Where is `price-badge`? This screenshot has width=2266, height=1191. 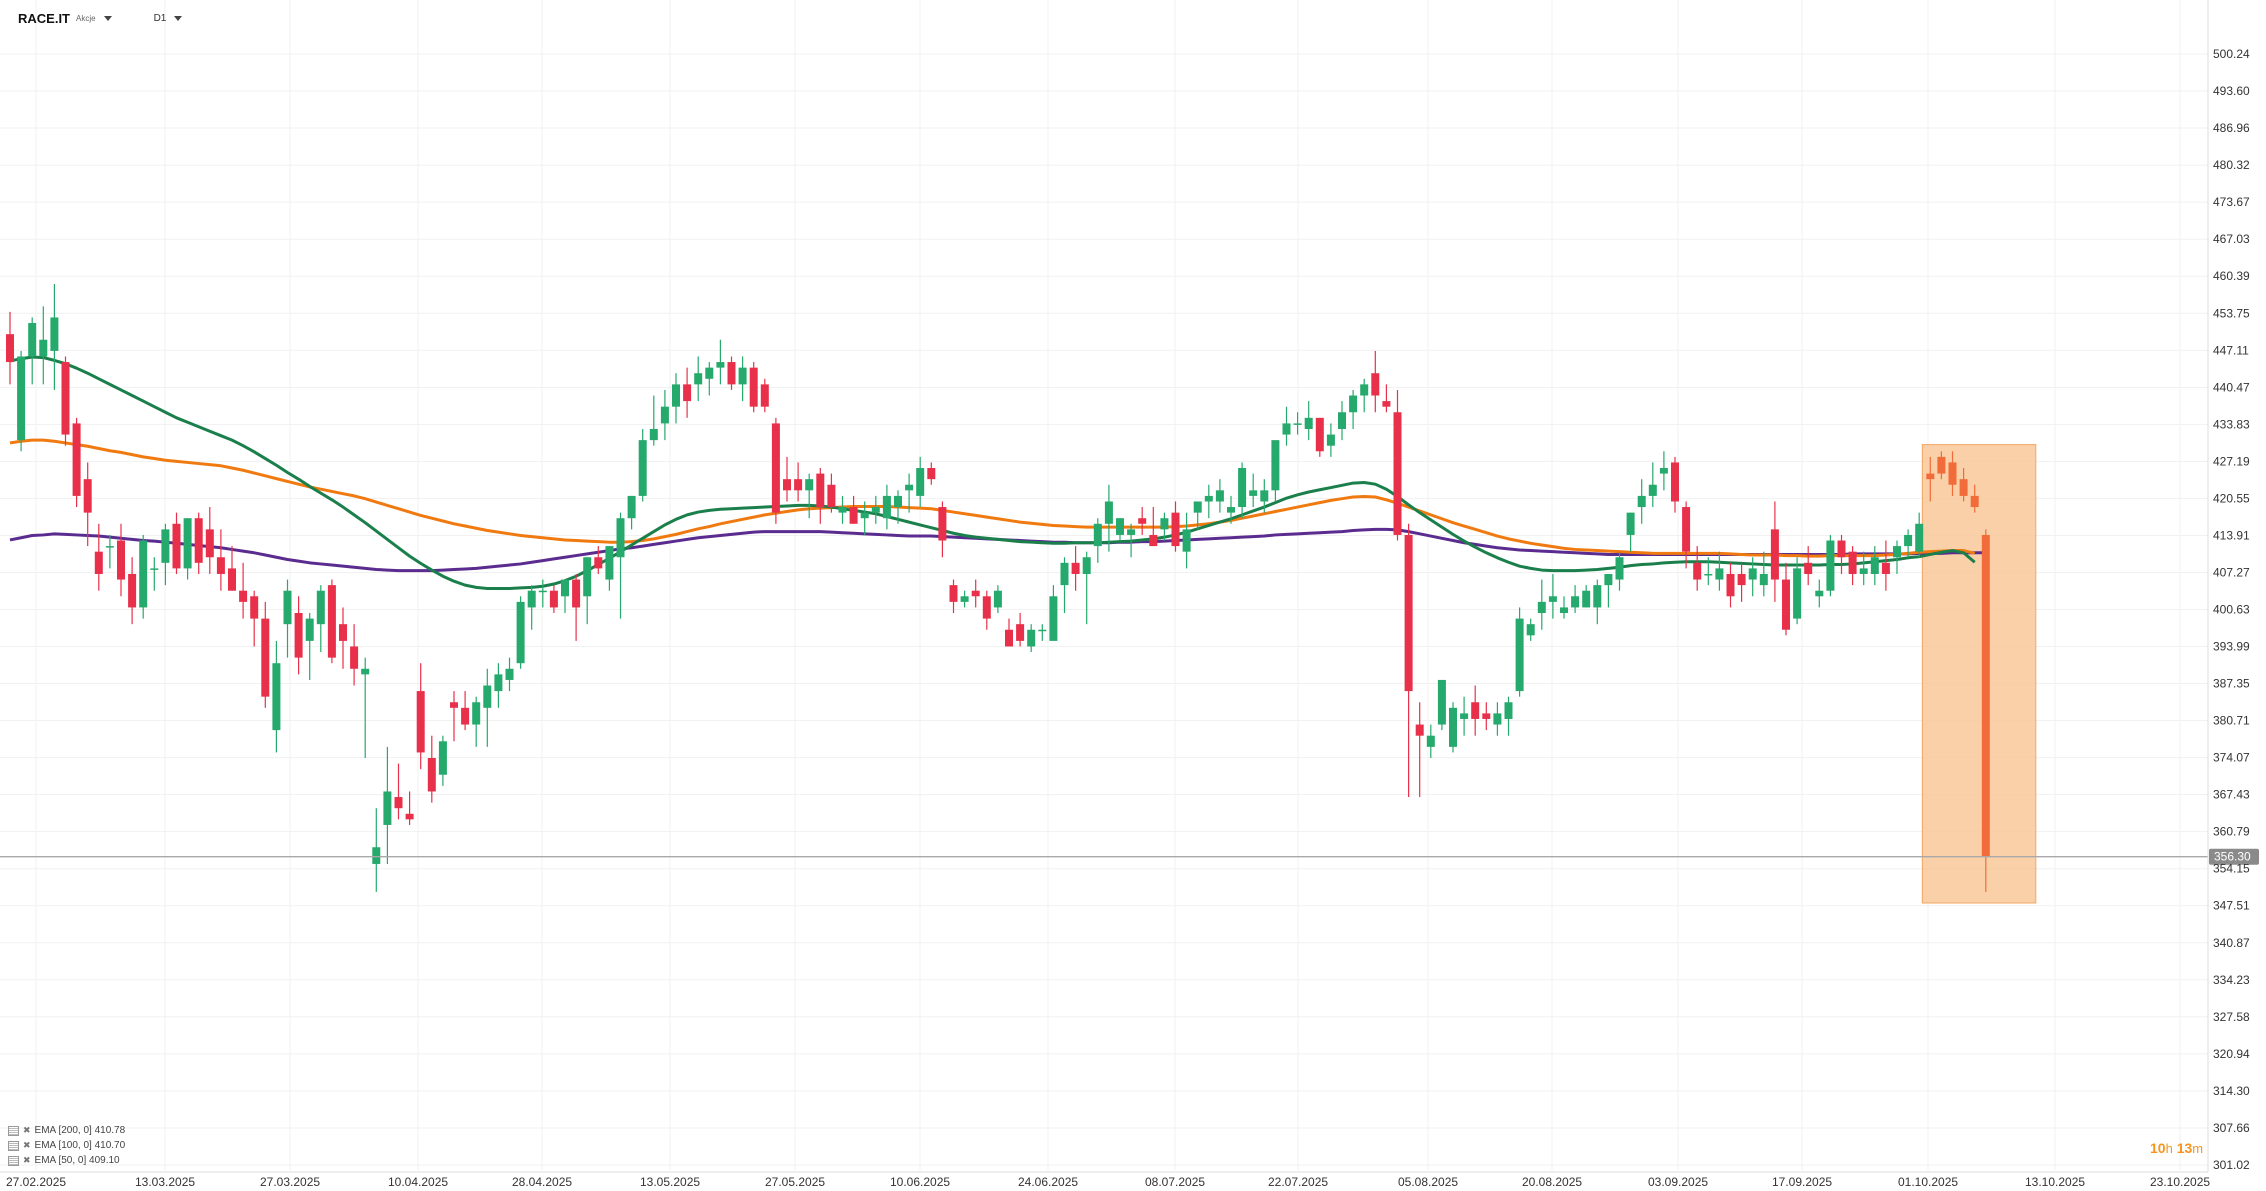 price-badge is located at coordinates (2234, 856).